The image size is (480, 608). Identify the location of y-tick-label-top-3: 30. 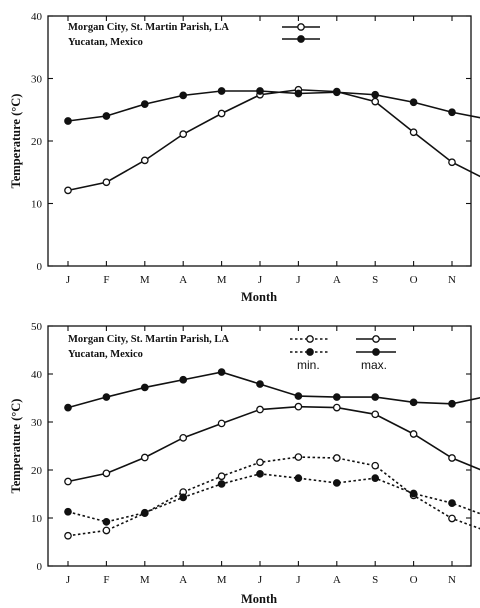
(37, 80).